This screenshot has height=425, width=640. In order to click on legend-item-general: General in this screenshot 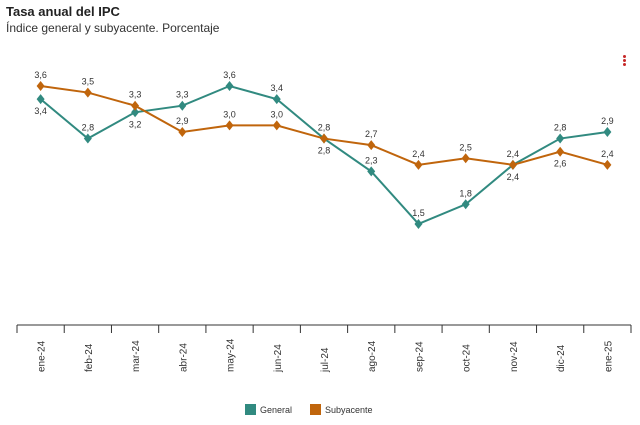, I will do `click(268, 409)`.